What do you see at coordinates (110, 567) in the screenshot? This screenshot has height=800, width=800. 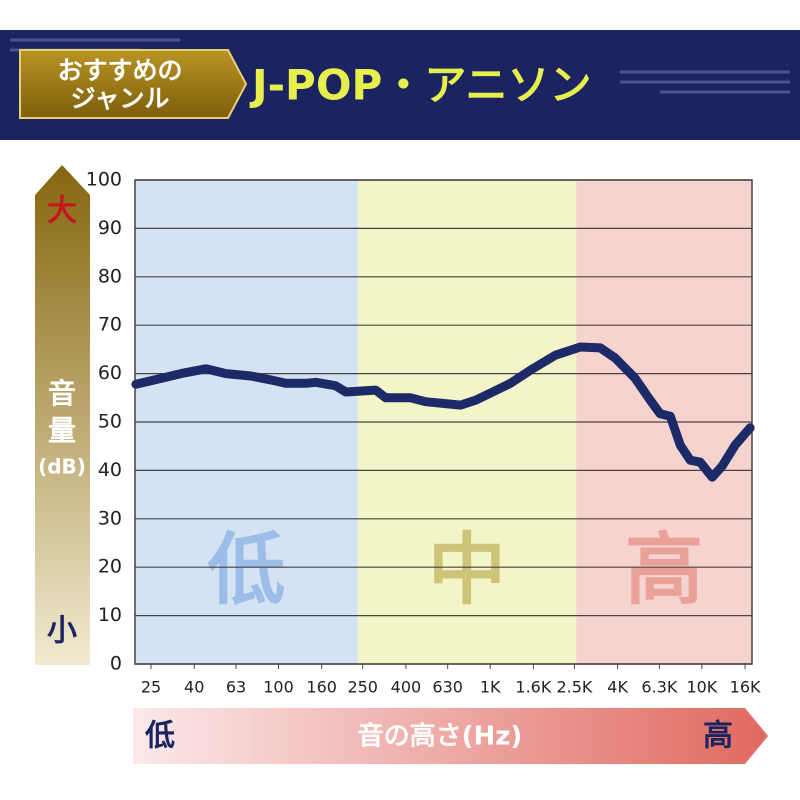 I see `y-tick-label: 20` at bounding box center [110, 567].